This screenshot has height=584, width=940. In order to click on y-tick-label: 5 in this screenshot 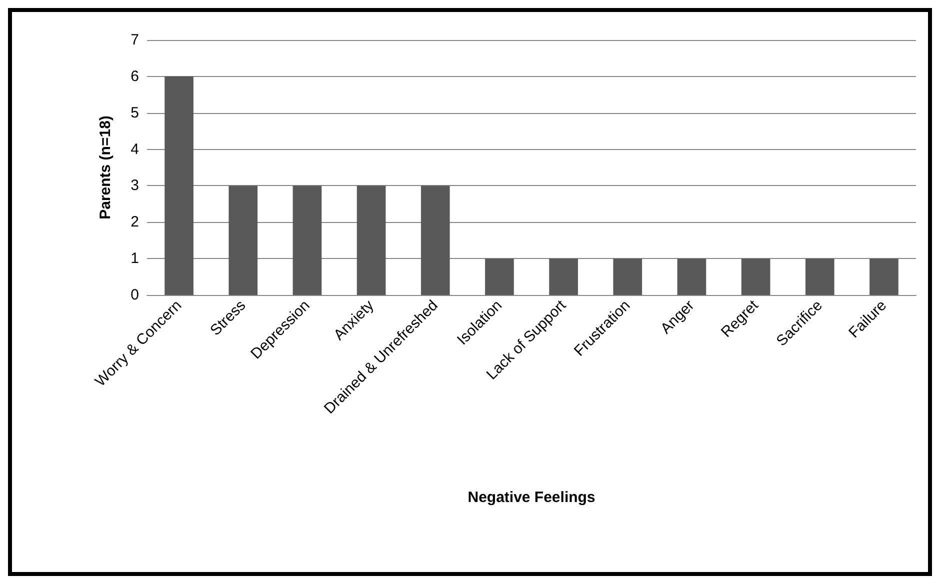, I will do `click(134, 113)`.